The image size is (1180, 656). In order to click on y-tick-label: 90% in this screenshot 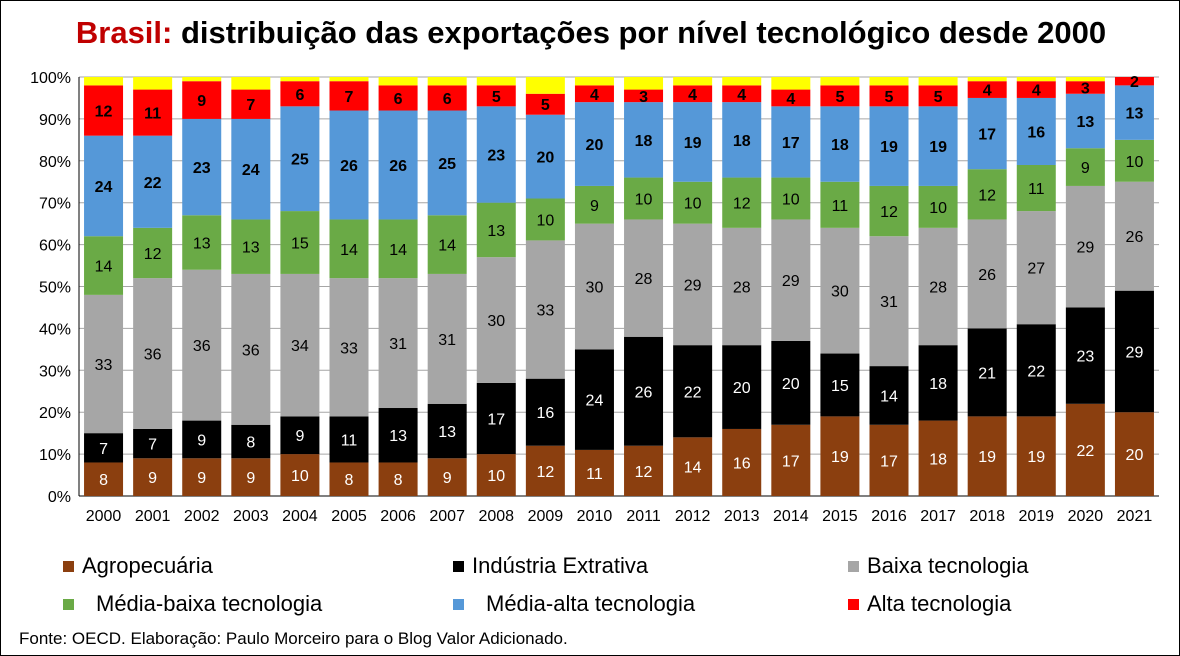, I will do `click(55, 120)`.